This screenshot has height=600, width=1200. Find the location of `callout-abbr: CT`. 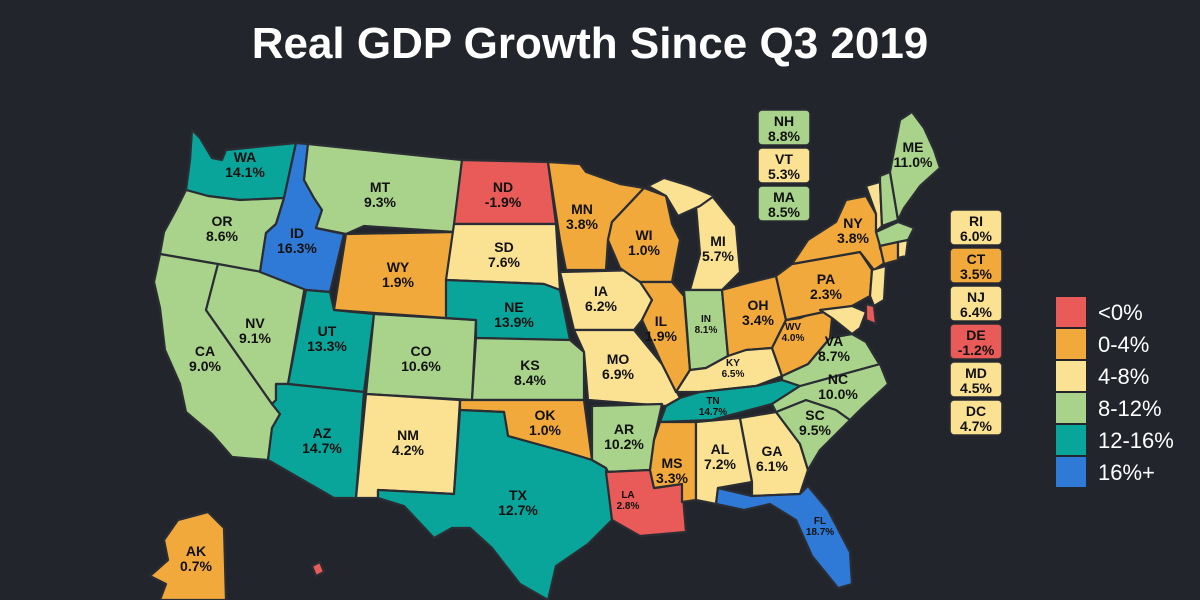

callout-abbr: CT is located at coordinates (976, 259).